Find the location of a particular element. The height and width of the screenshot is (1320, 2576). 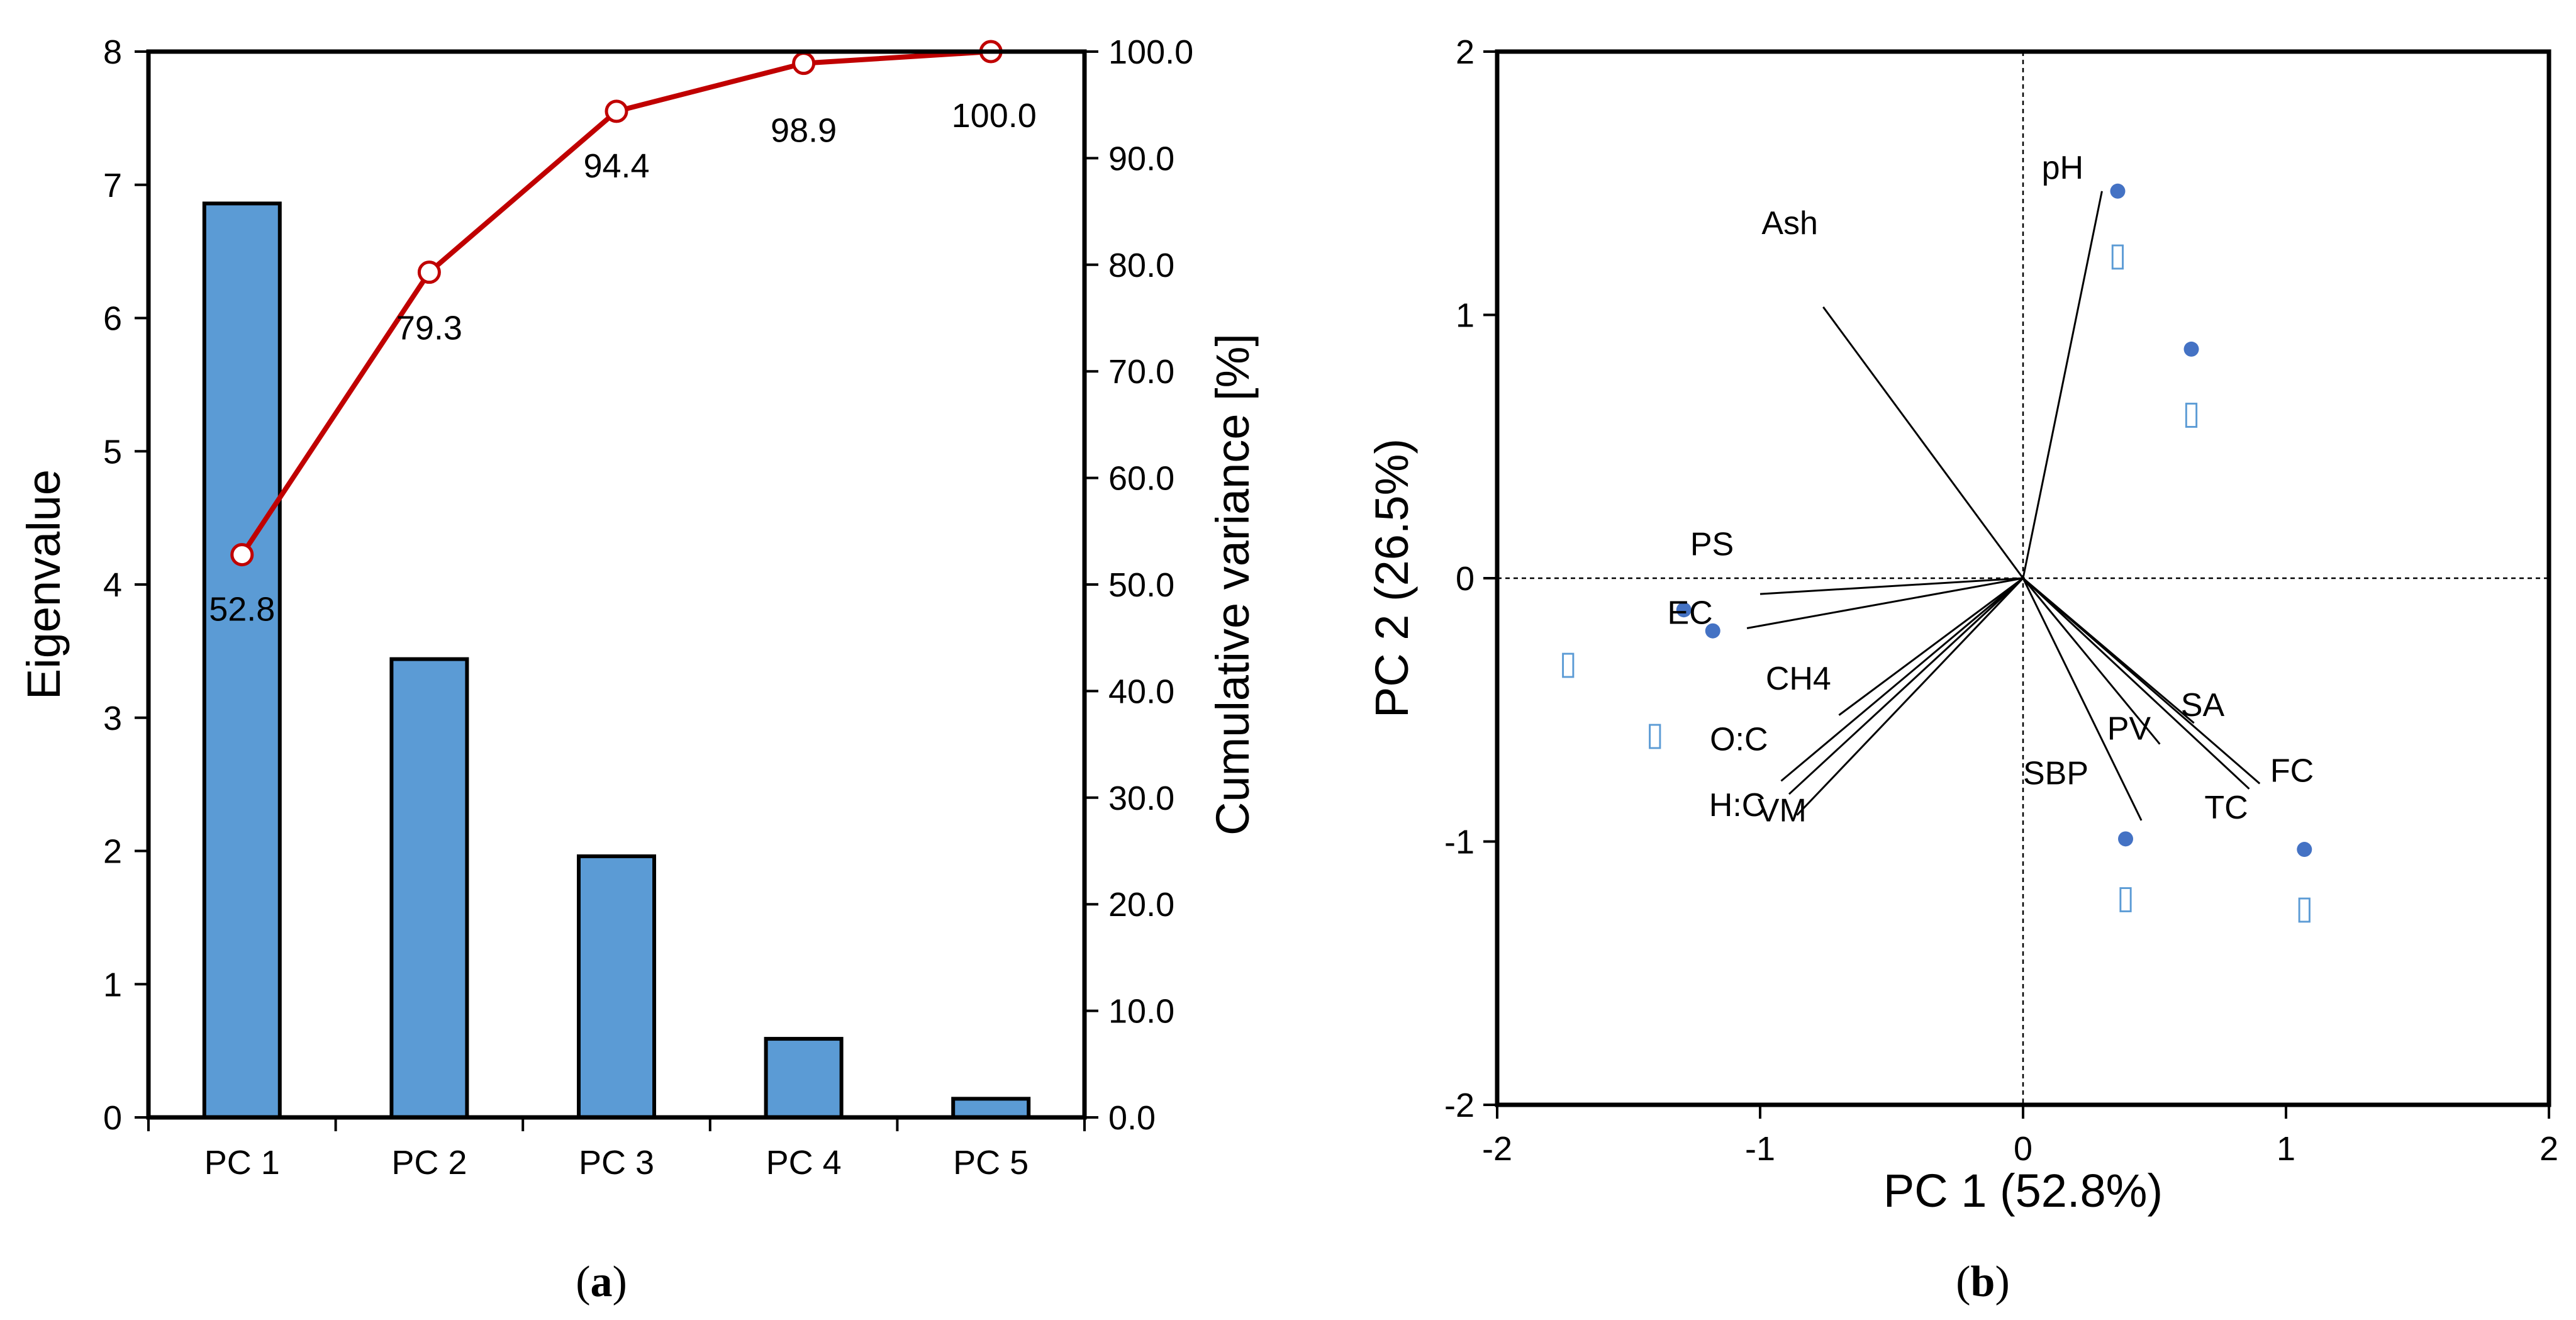

loading-label-h-c: H:C is located at coordinates (1737, 805).